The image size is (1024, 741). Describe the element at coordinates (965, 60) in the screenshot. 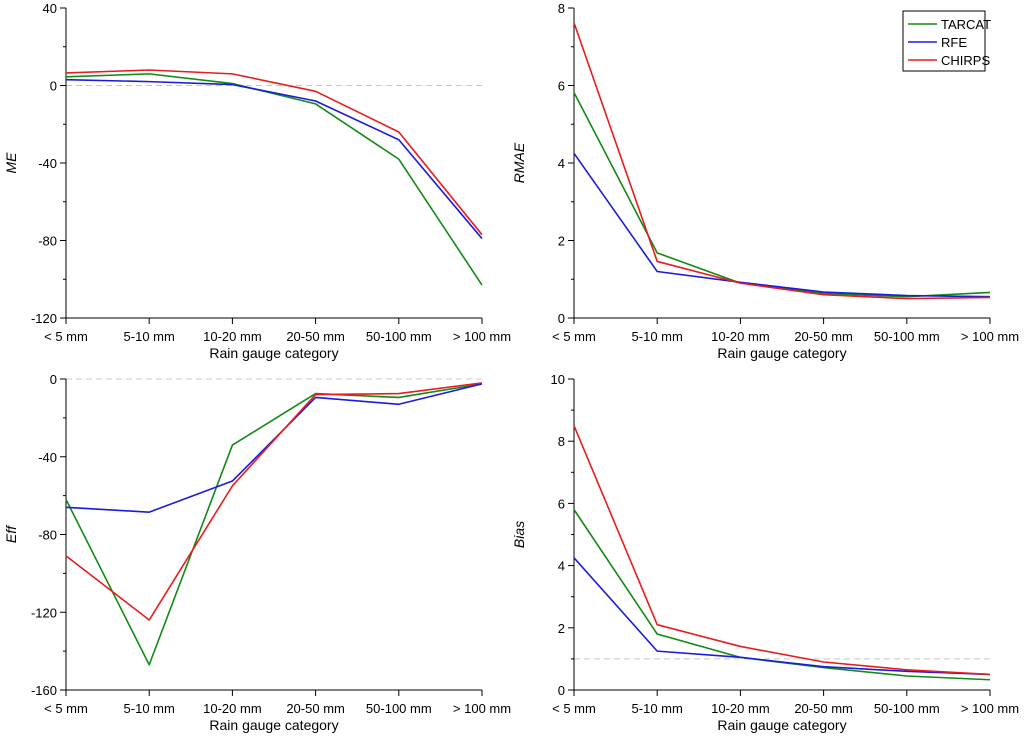

I see `legend-label-chirps: CHIRPS` at that location.